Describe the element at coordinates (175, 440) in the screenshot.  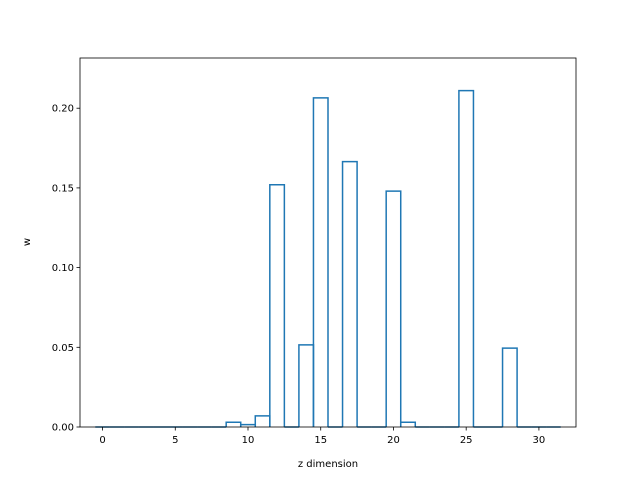
I see `x-tick-label: 5` at that location.